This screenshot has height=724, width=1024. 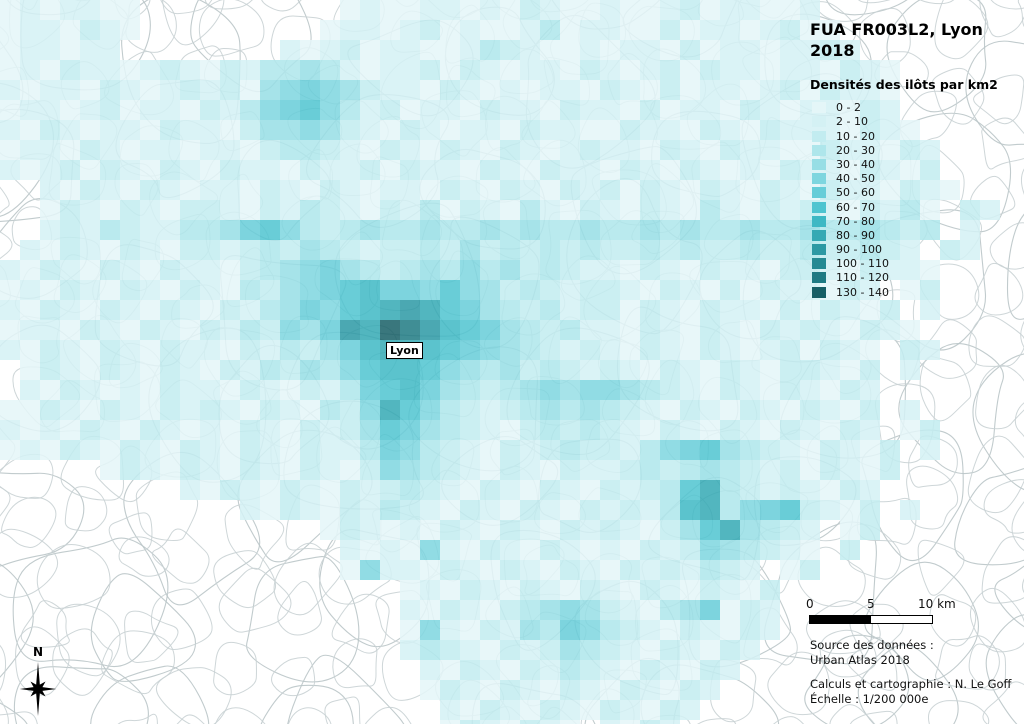 I want to click on legend-item: 0 - 2, so click(x=904, y=108).